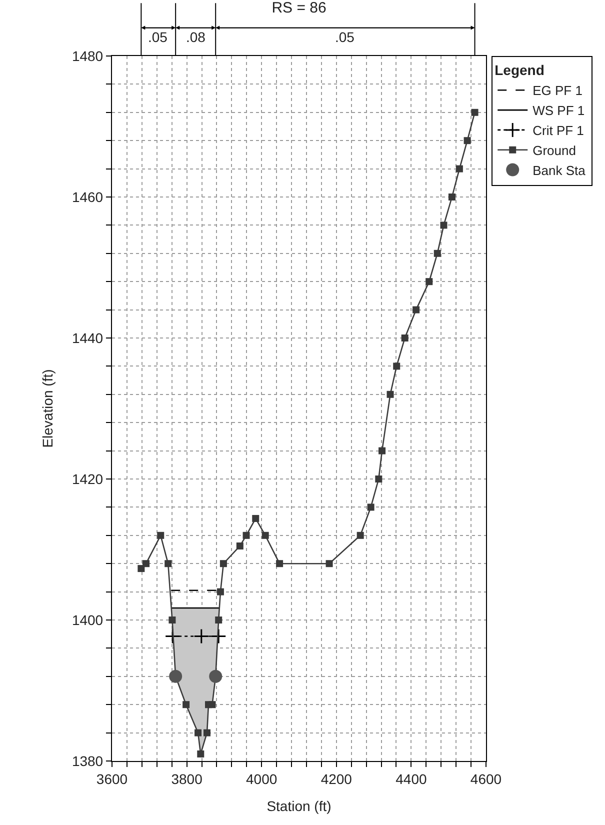 This screenshot has height=825, width=605. What do you see at coordinates (187, 778) in the screenshot?
I see `x-tick-label: 3800` at bounding box center [187, 778].